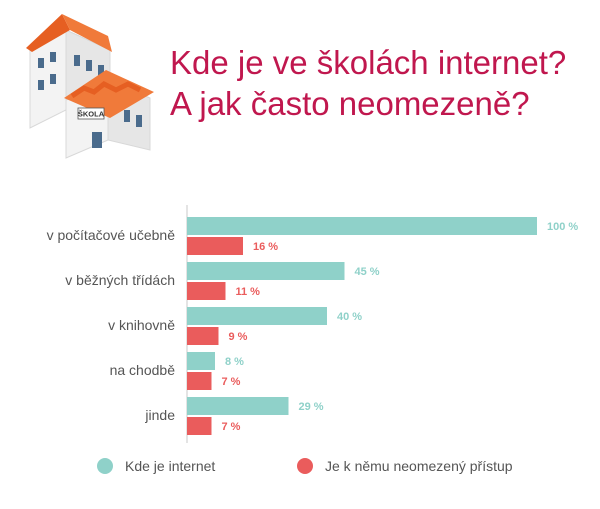 The image size is (600, 509). I want to click on legend-label-unlimited: Je k němu neomezený přístup, so click(419, 466).